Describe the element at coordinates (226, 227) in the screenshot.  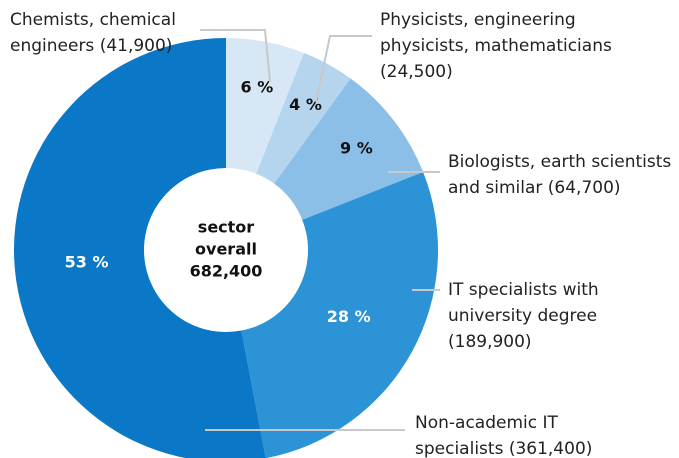
I see `center-label: sector` at that location.